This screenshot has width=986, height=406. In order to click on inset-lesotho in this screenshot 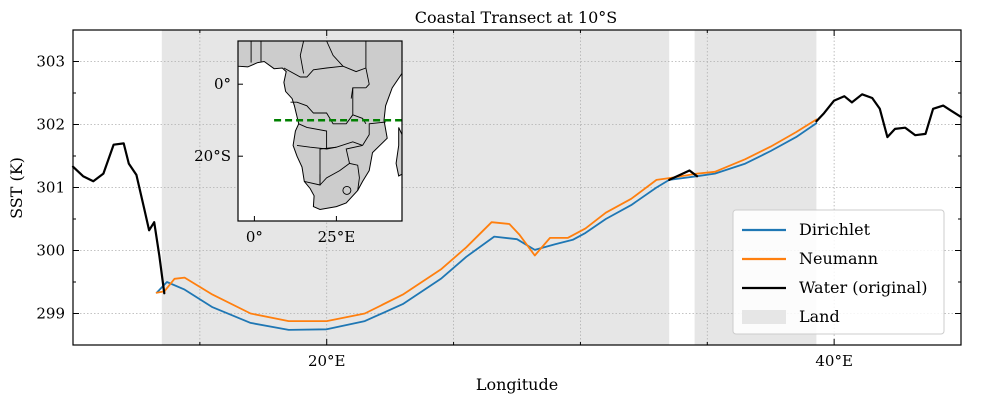, I will do `click(347, 190)`.